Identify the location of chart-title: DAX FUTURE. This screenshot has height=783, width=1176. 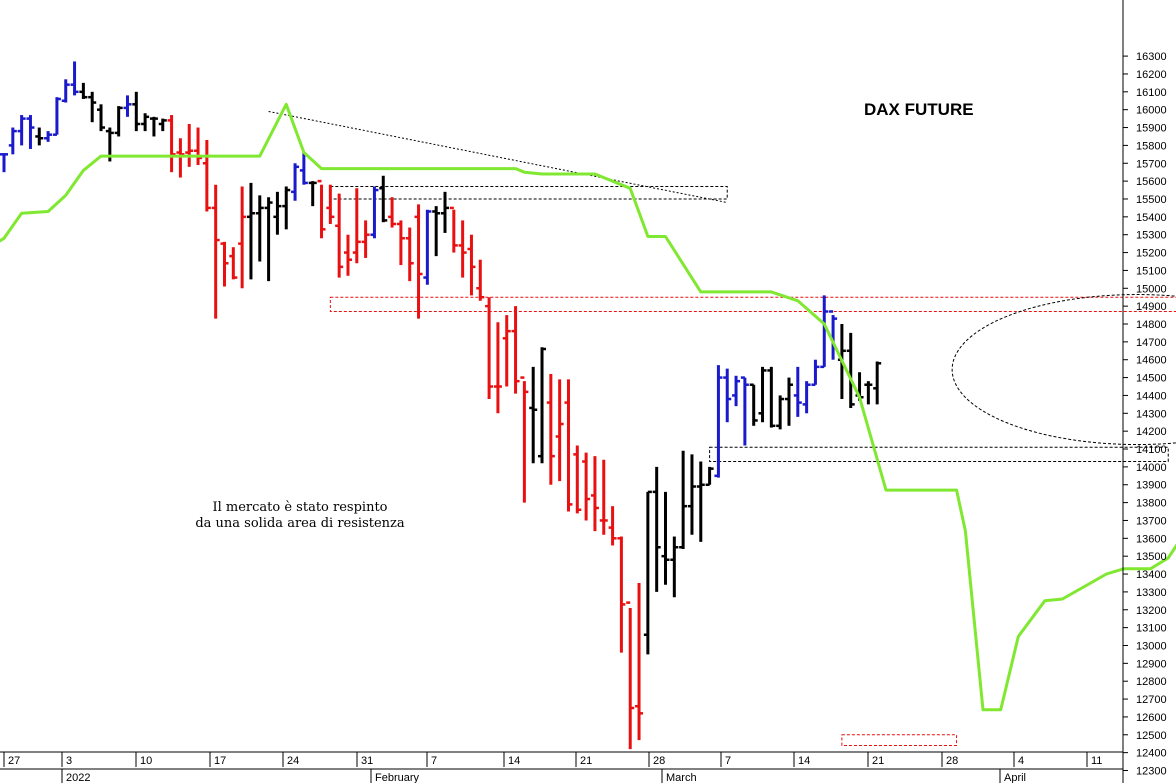
(919, 109).